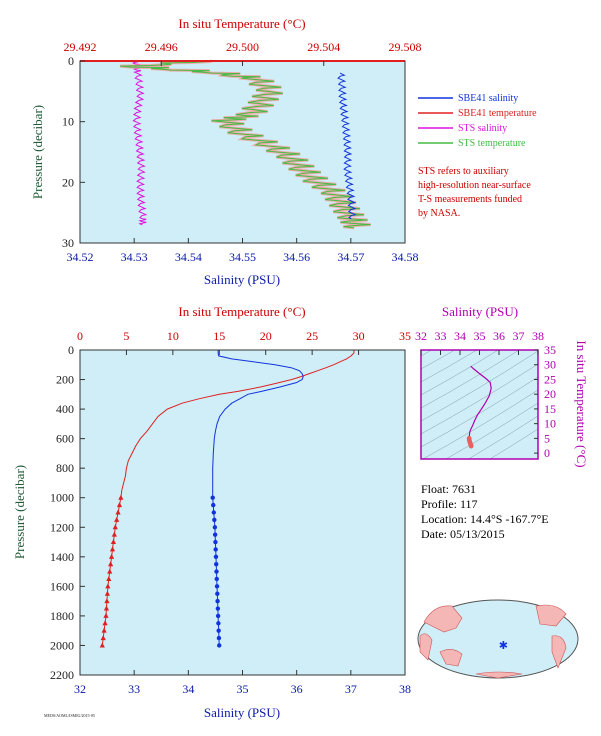  What do you see at coordinates (550, 350) in the screenshot?
I see `y-tick-label: 35` at bounding box center [550, 350].